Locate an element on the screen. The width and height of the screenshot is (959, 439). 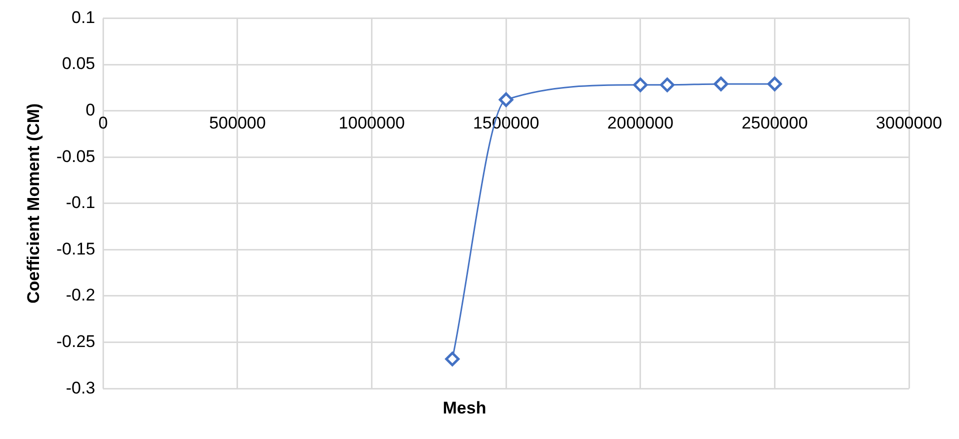
x-tick-label: 2500000 is located at coordinates (775, 123).